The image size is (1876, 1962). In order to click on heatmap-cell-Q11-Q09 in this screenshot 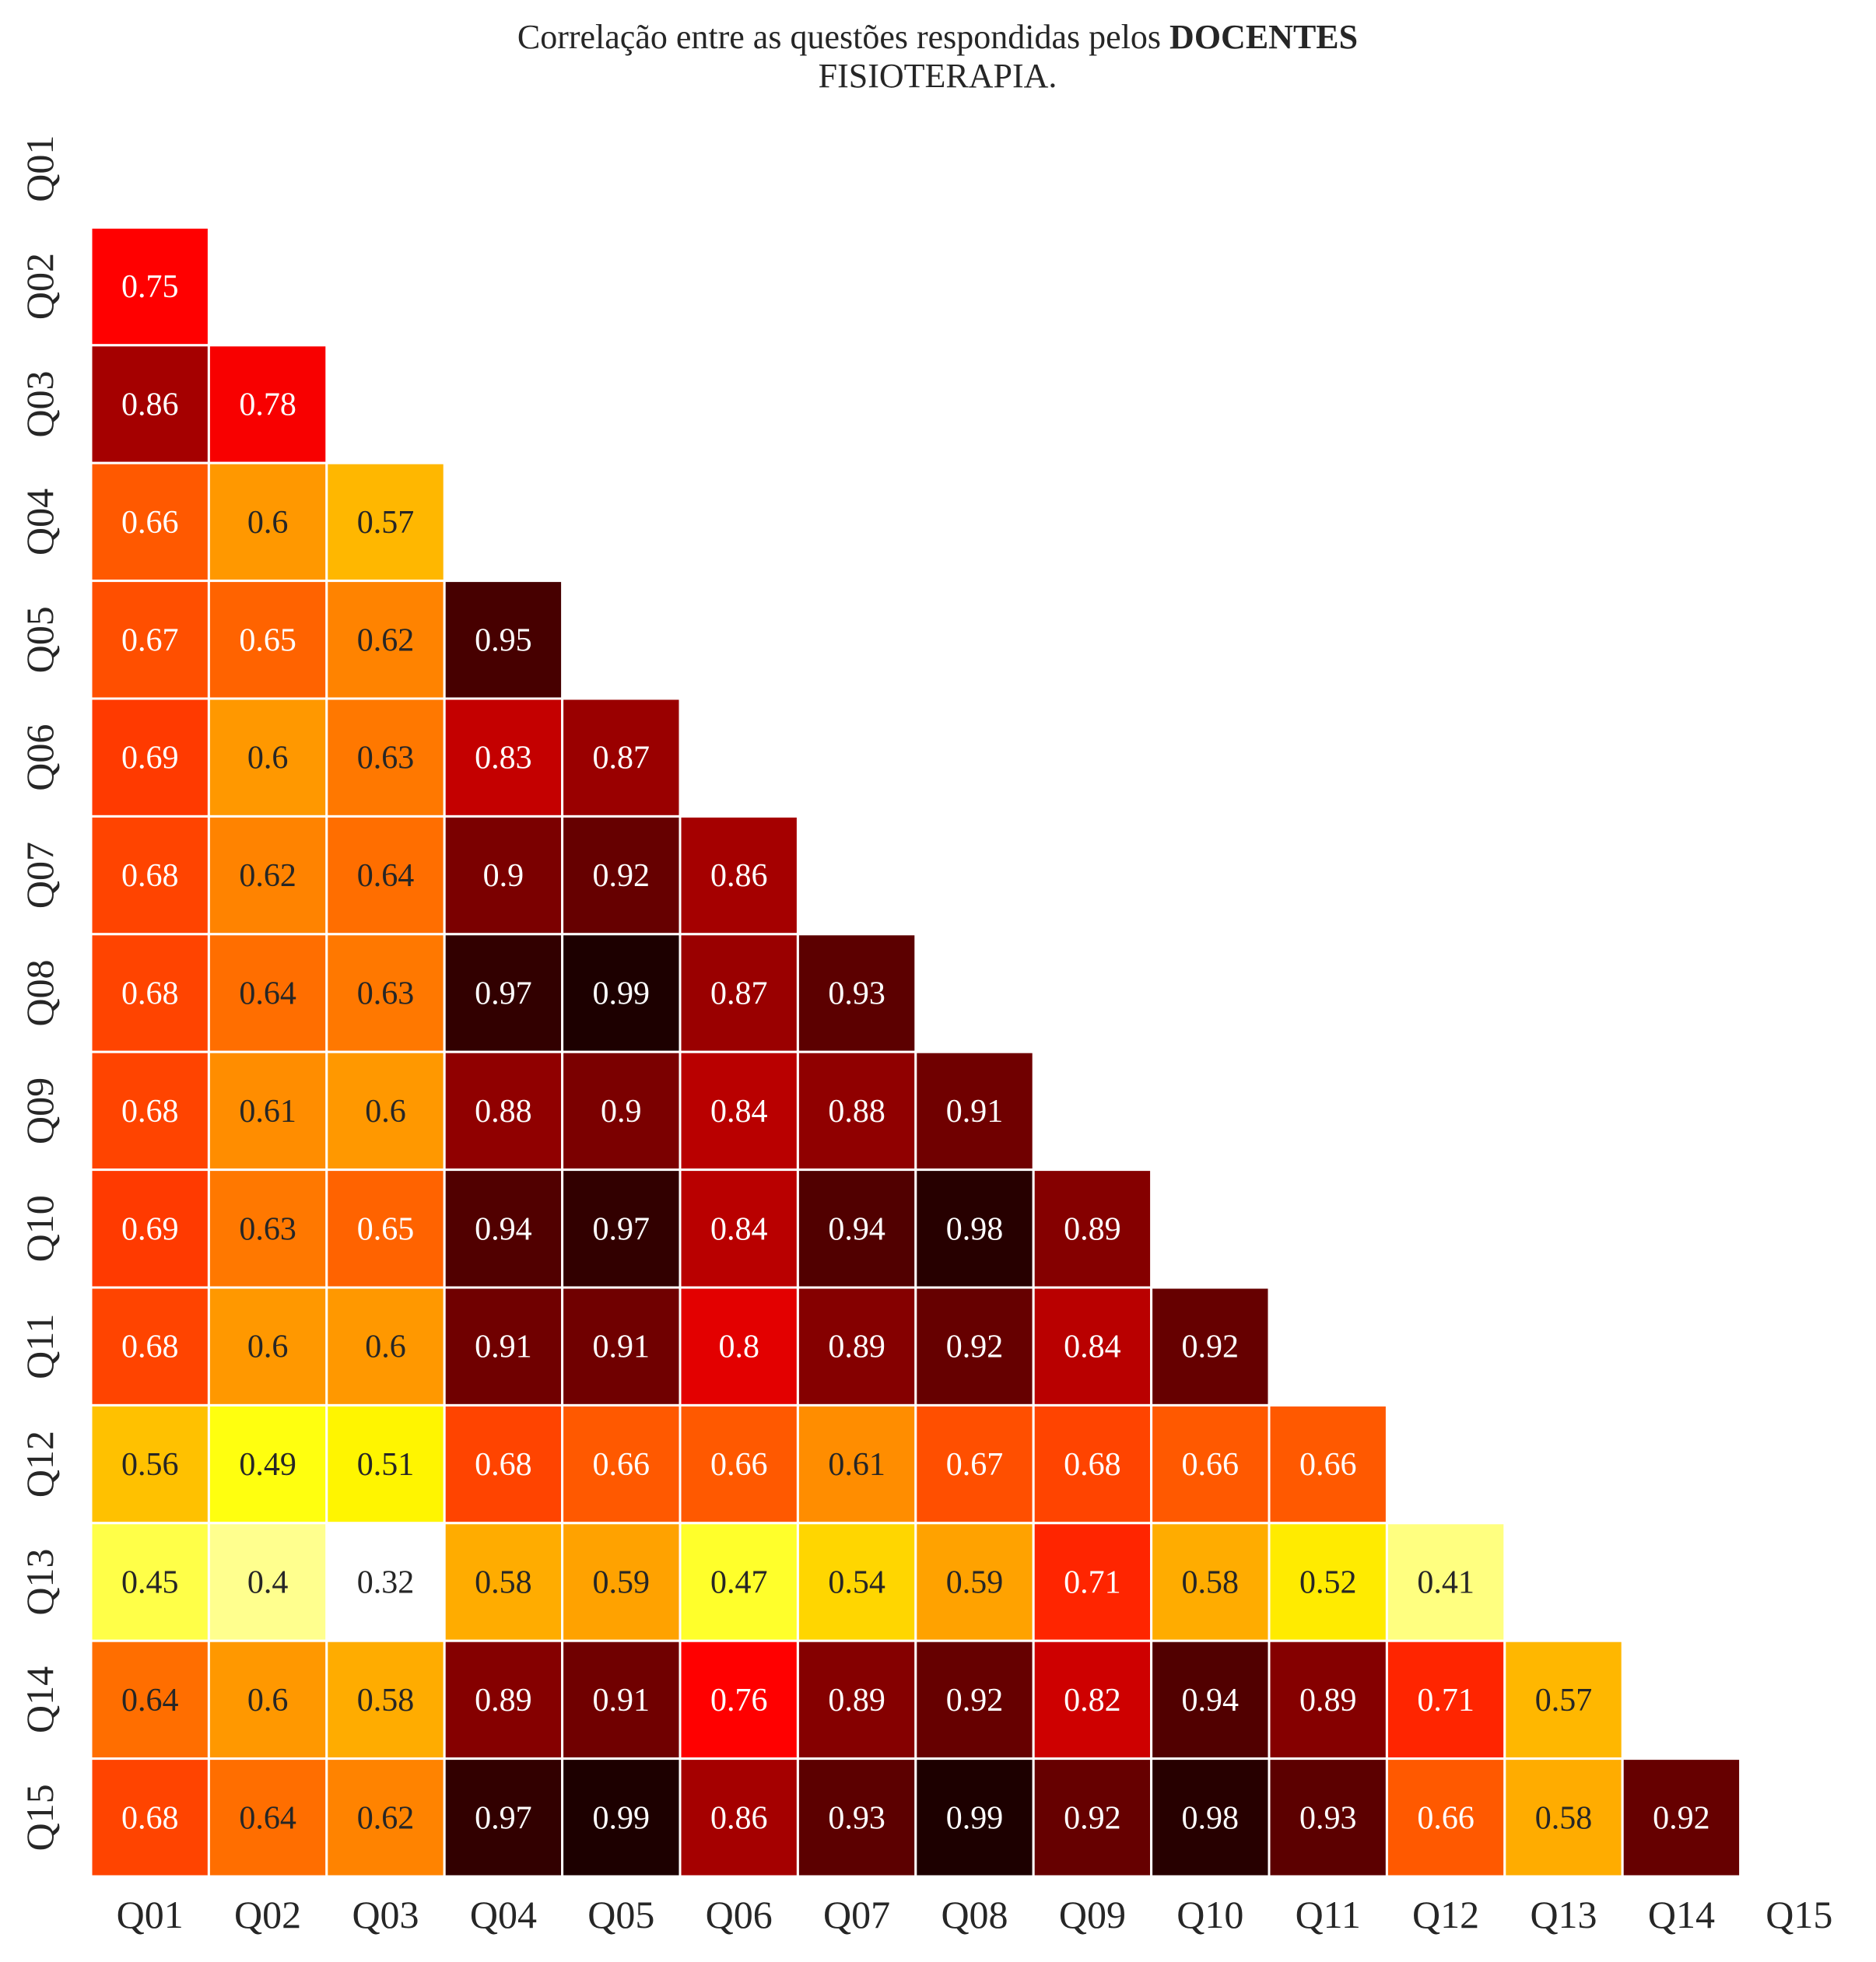, I will do `click(1092, 1346)`.